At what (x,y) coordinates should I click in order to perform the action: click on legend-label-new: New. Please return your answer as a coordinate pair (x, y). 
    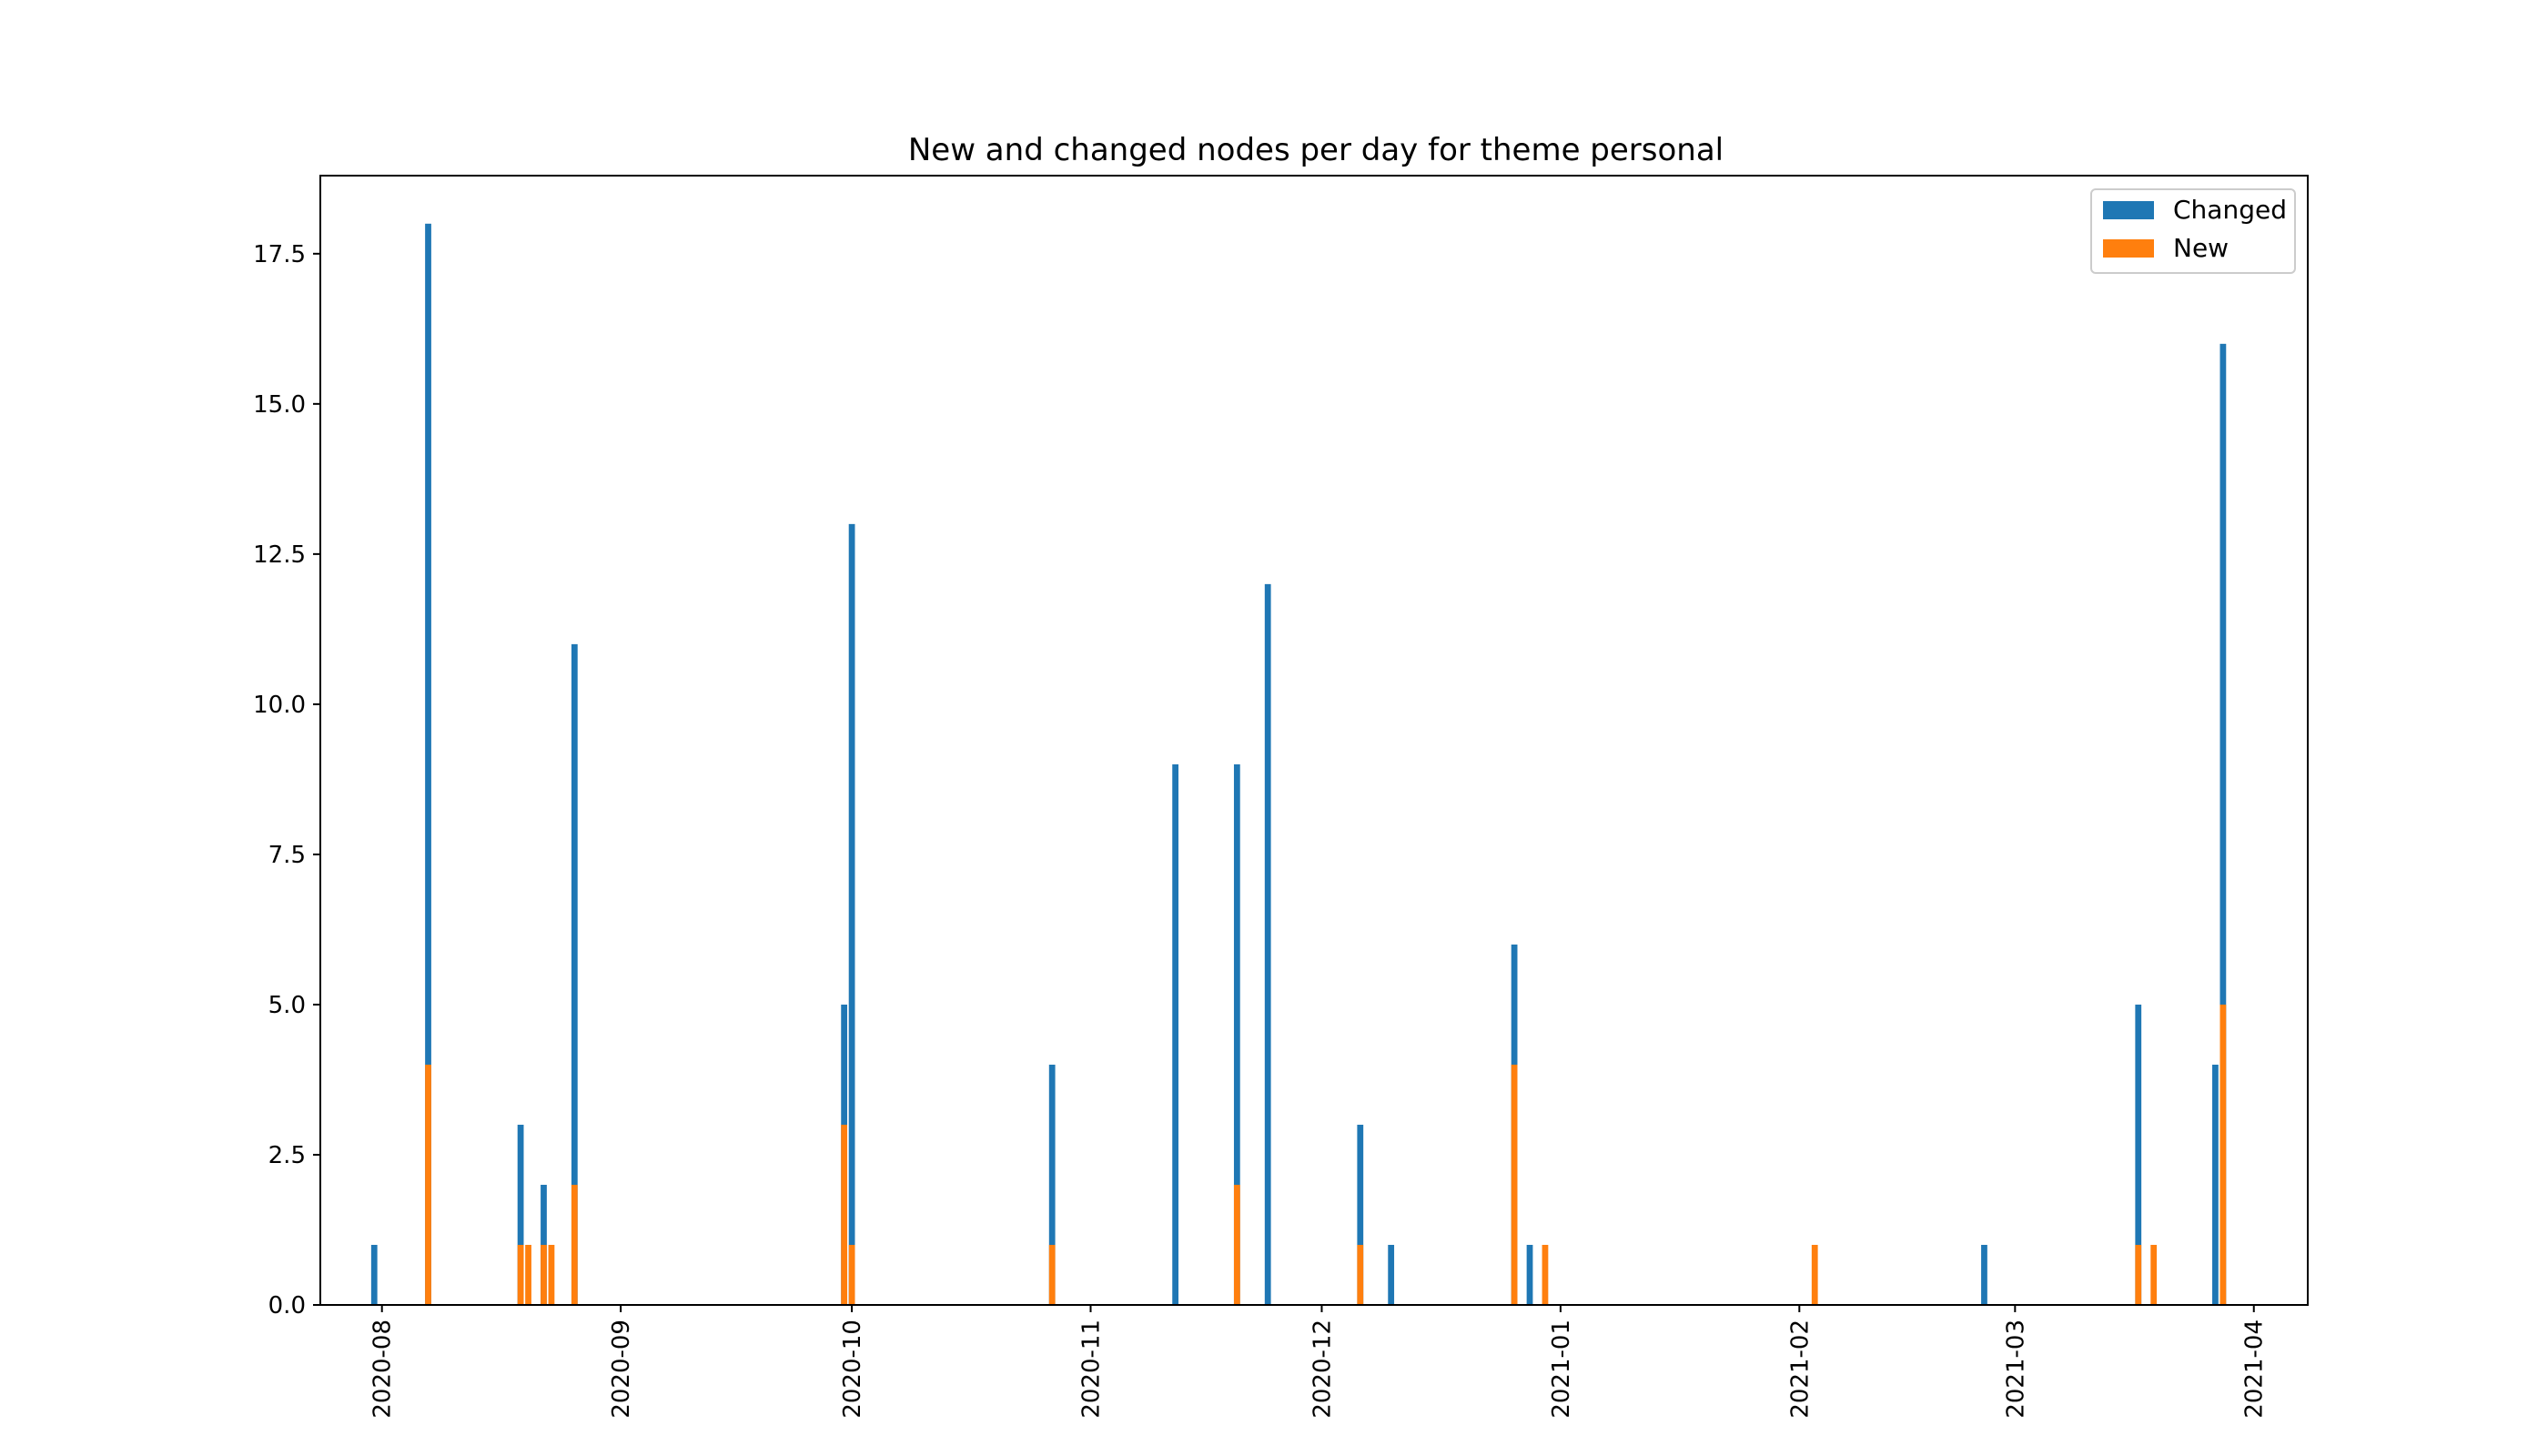
    Looking at the image, I should click on (2201, 248).